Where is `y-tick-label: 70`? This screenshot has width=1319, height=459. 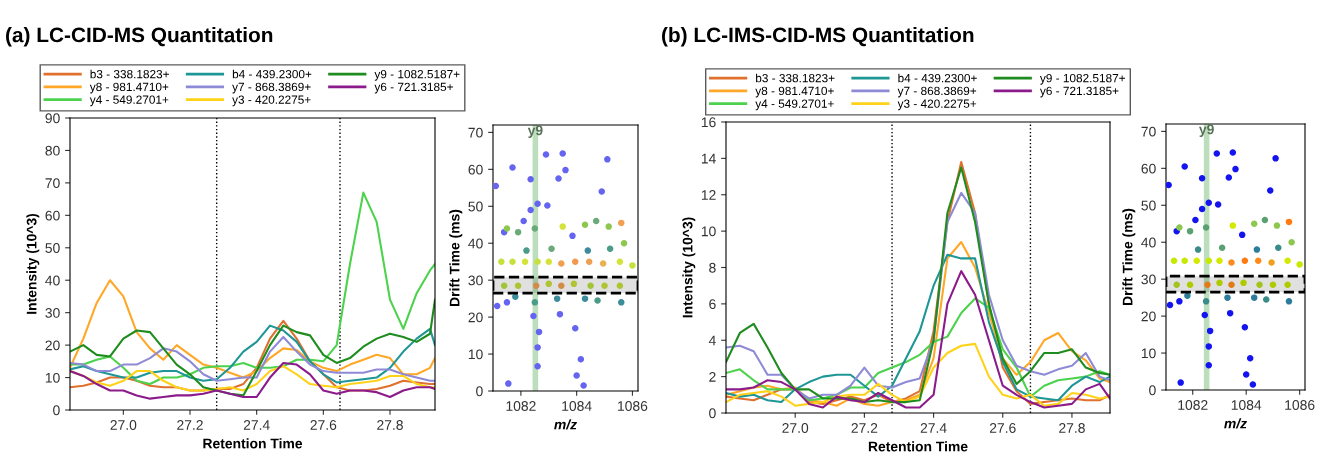
y-tick-label: 70 is located at coordinates (475, 132).